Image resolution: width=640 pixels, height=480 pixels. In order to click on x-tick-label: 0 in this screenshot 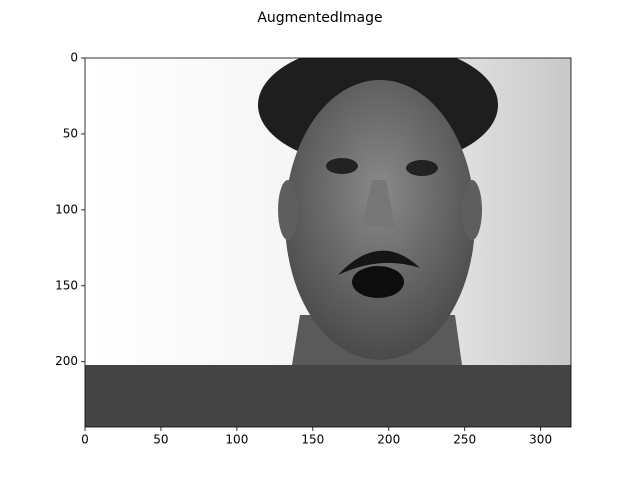, I will do `click(85, 440)`.